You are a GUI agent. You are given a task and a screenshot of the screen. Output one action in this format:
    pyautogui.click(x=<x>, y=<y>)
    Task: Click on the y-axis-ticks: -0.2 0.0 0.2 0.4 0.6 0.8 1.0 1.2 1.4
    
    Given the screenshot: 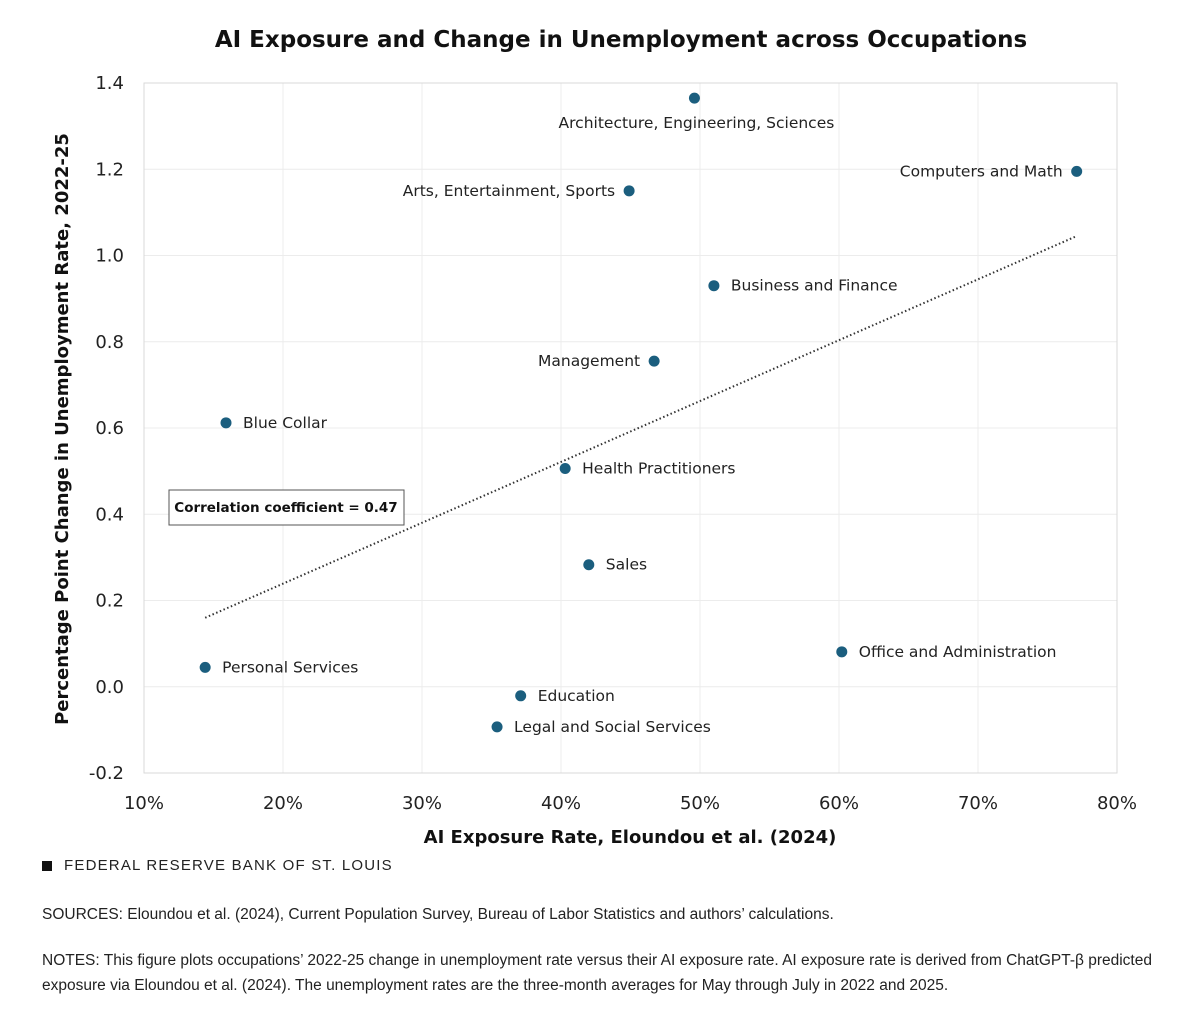 What is the action you would take?
    pyautogui.click(x=106, y=428)
    